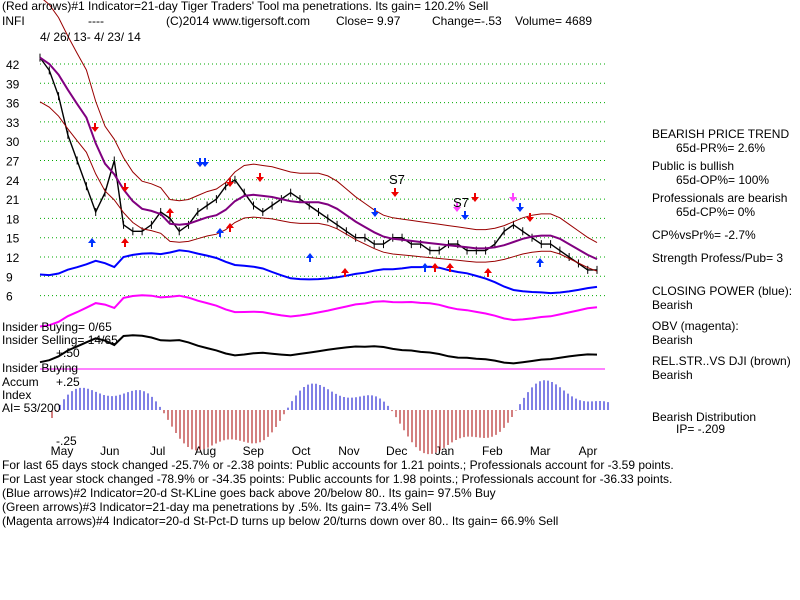 The image size is (800, 600). Describe the element at coordinates (13, 219) in the screenshot. I see `y-tick-label: 18` at that location.